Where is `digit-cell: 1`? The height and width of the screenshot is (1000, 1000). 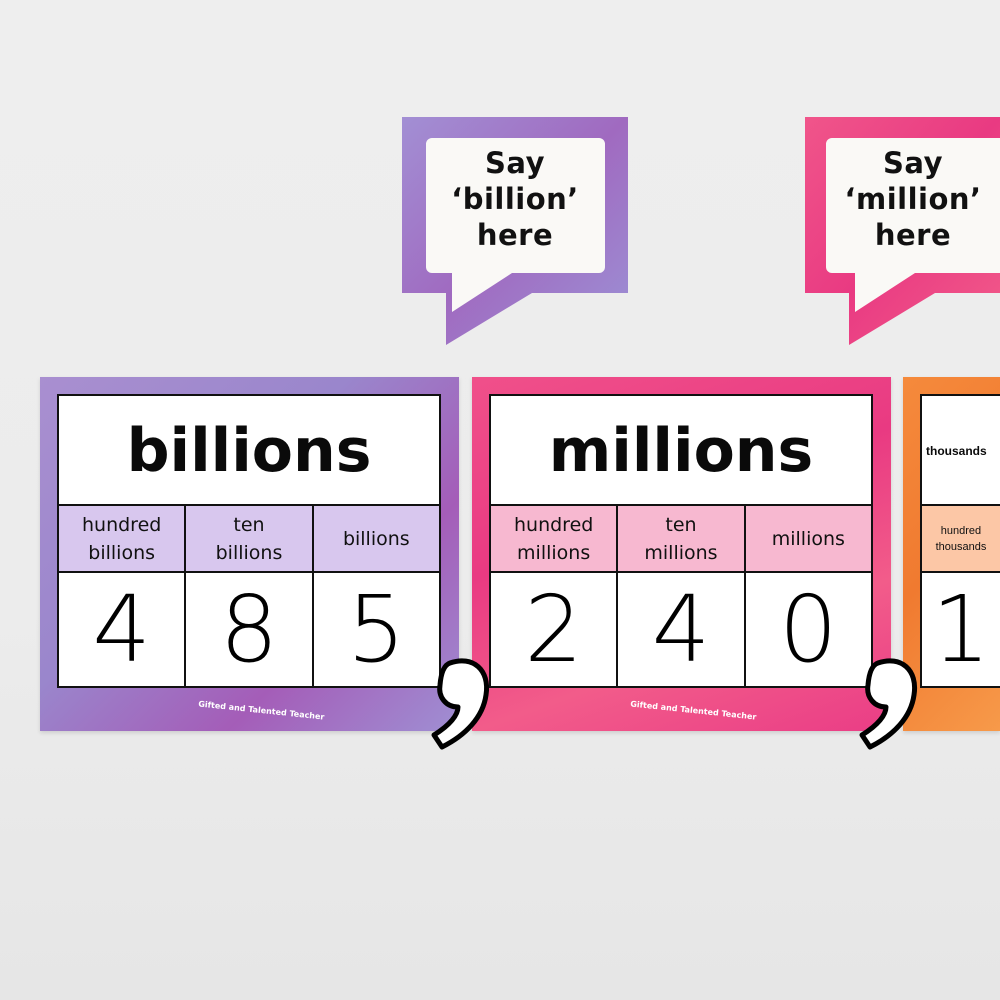
digit-cell: 1 is located at coordinates (961, 629).